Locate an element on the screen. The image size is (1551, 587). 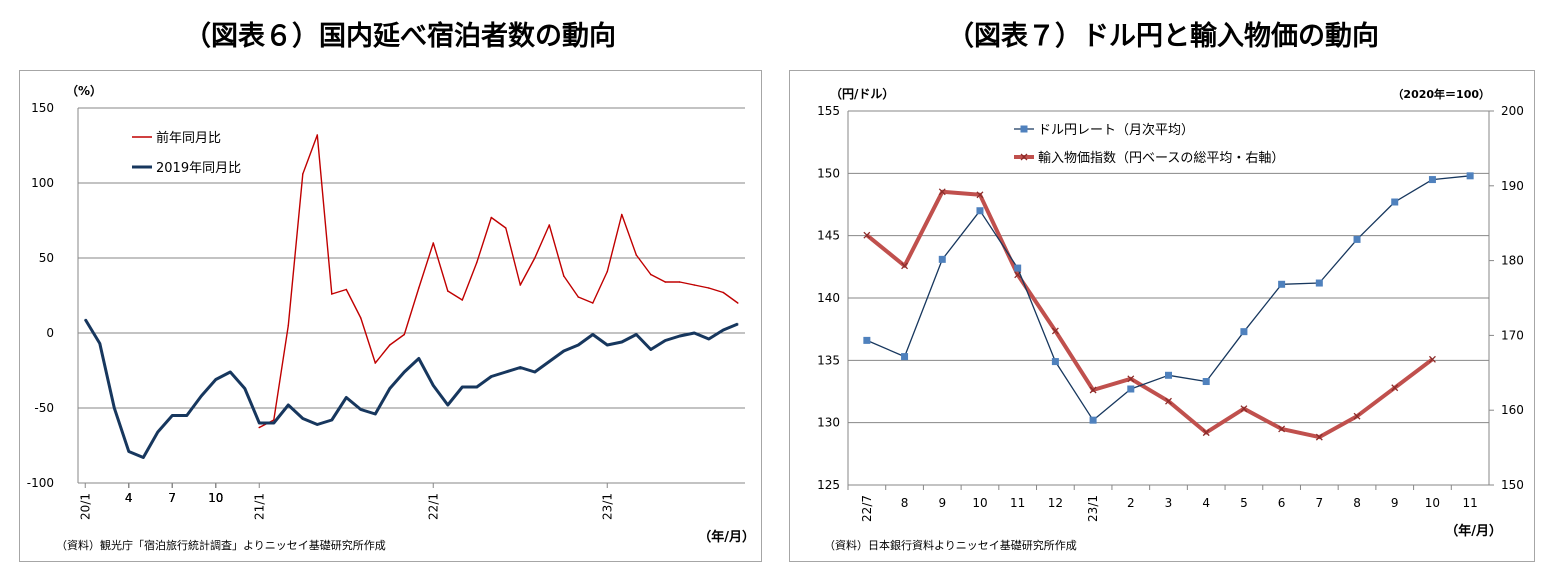
y-tick-label: 125 is located at coordinates (828, 485).